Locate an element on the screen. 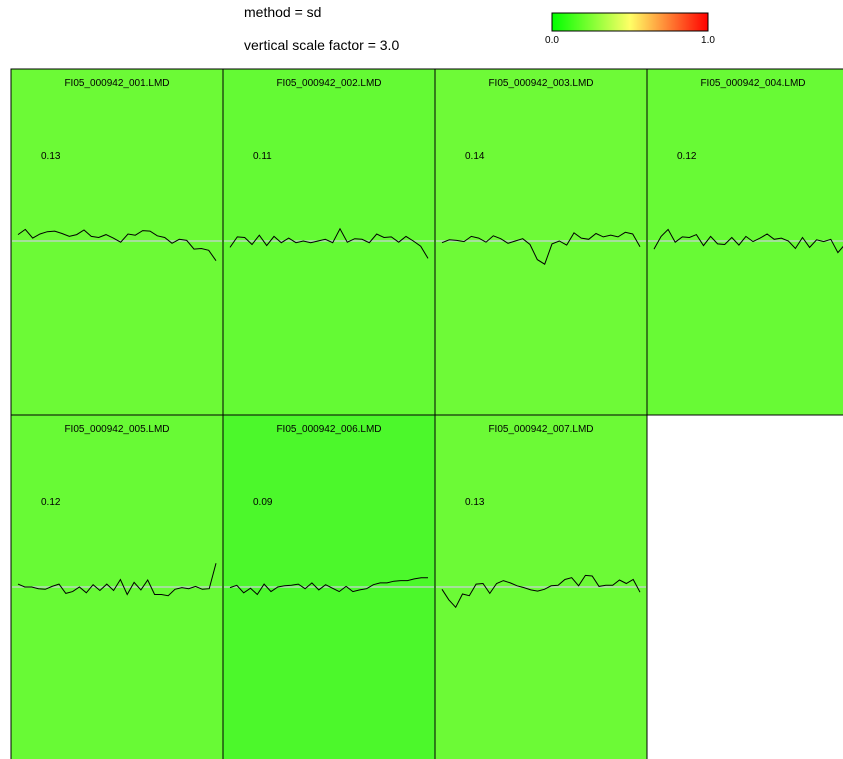  trace-panel: FI05_000942_003.LMD 0.14 is located at coordinates (541, 242).